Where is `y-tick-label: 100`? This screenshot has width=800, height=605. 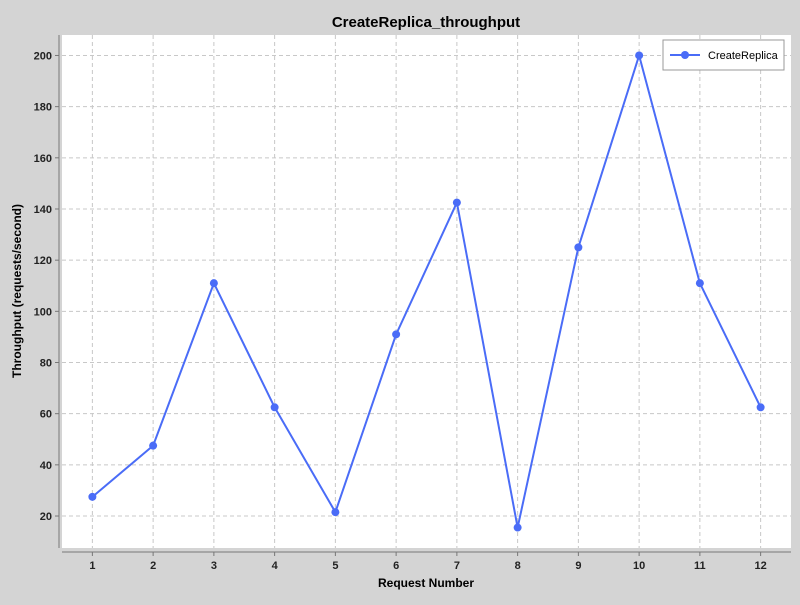
y-tick-label: 100 is located at coordinates (43, 312).